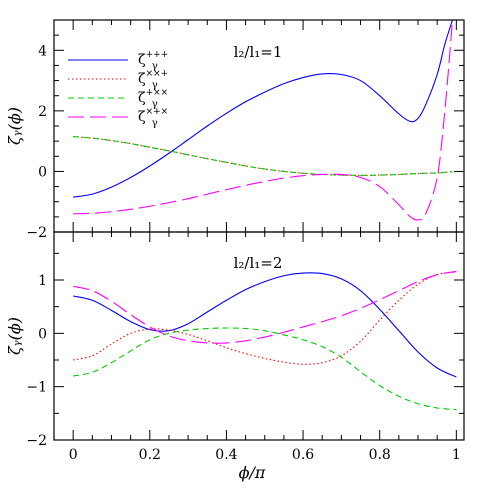  What do you see at coordinates (42, 334) in the screenshot?
I see `bottom-ytick-label: 0` at bounding box center [42, 334].